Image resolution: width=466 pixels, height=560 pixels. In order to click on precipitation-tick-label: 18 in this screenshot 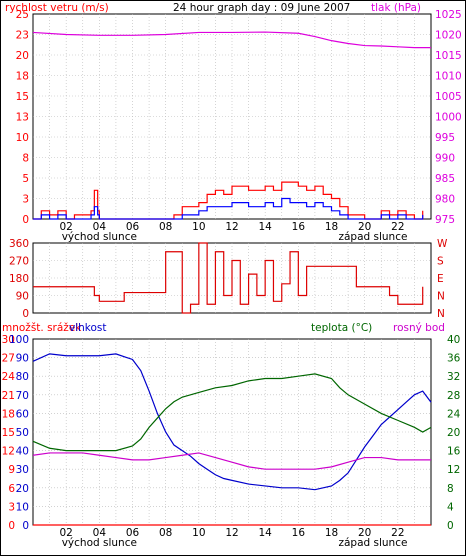, I will do `click(8, 414)`.